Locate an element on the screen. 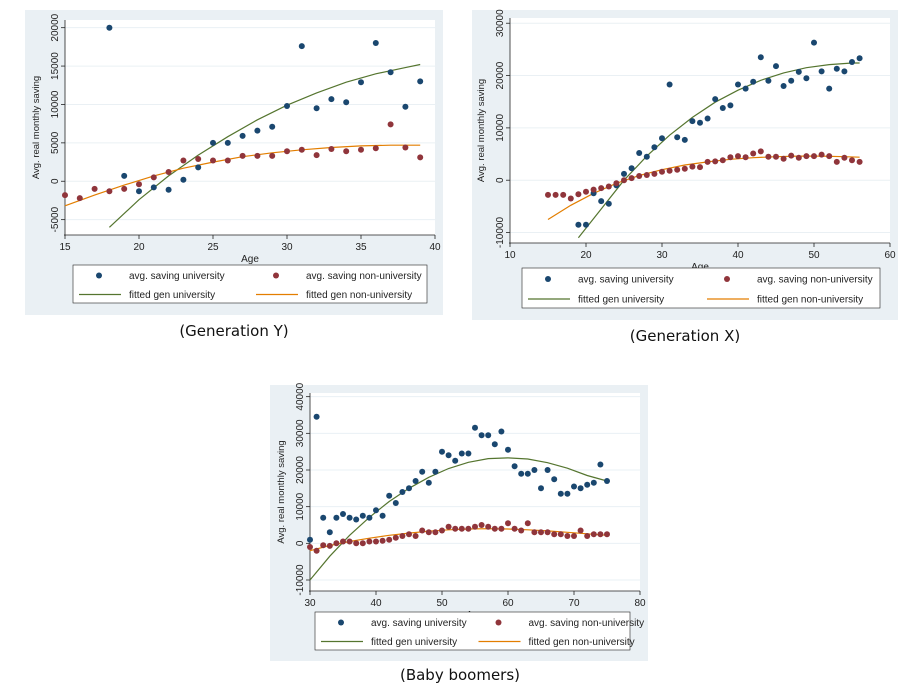 Image resolution: width=921 pixels, height=698 pixels. legend-box is located at coordinates (250, 284).